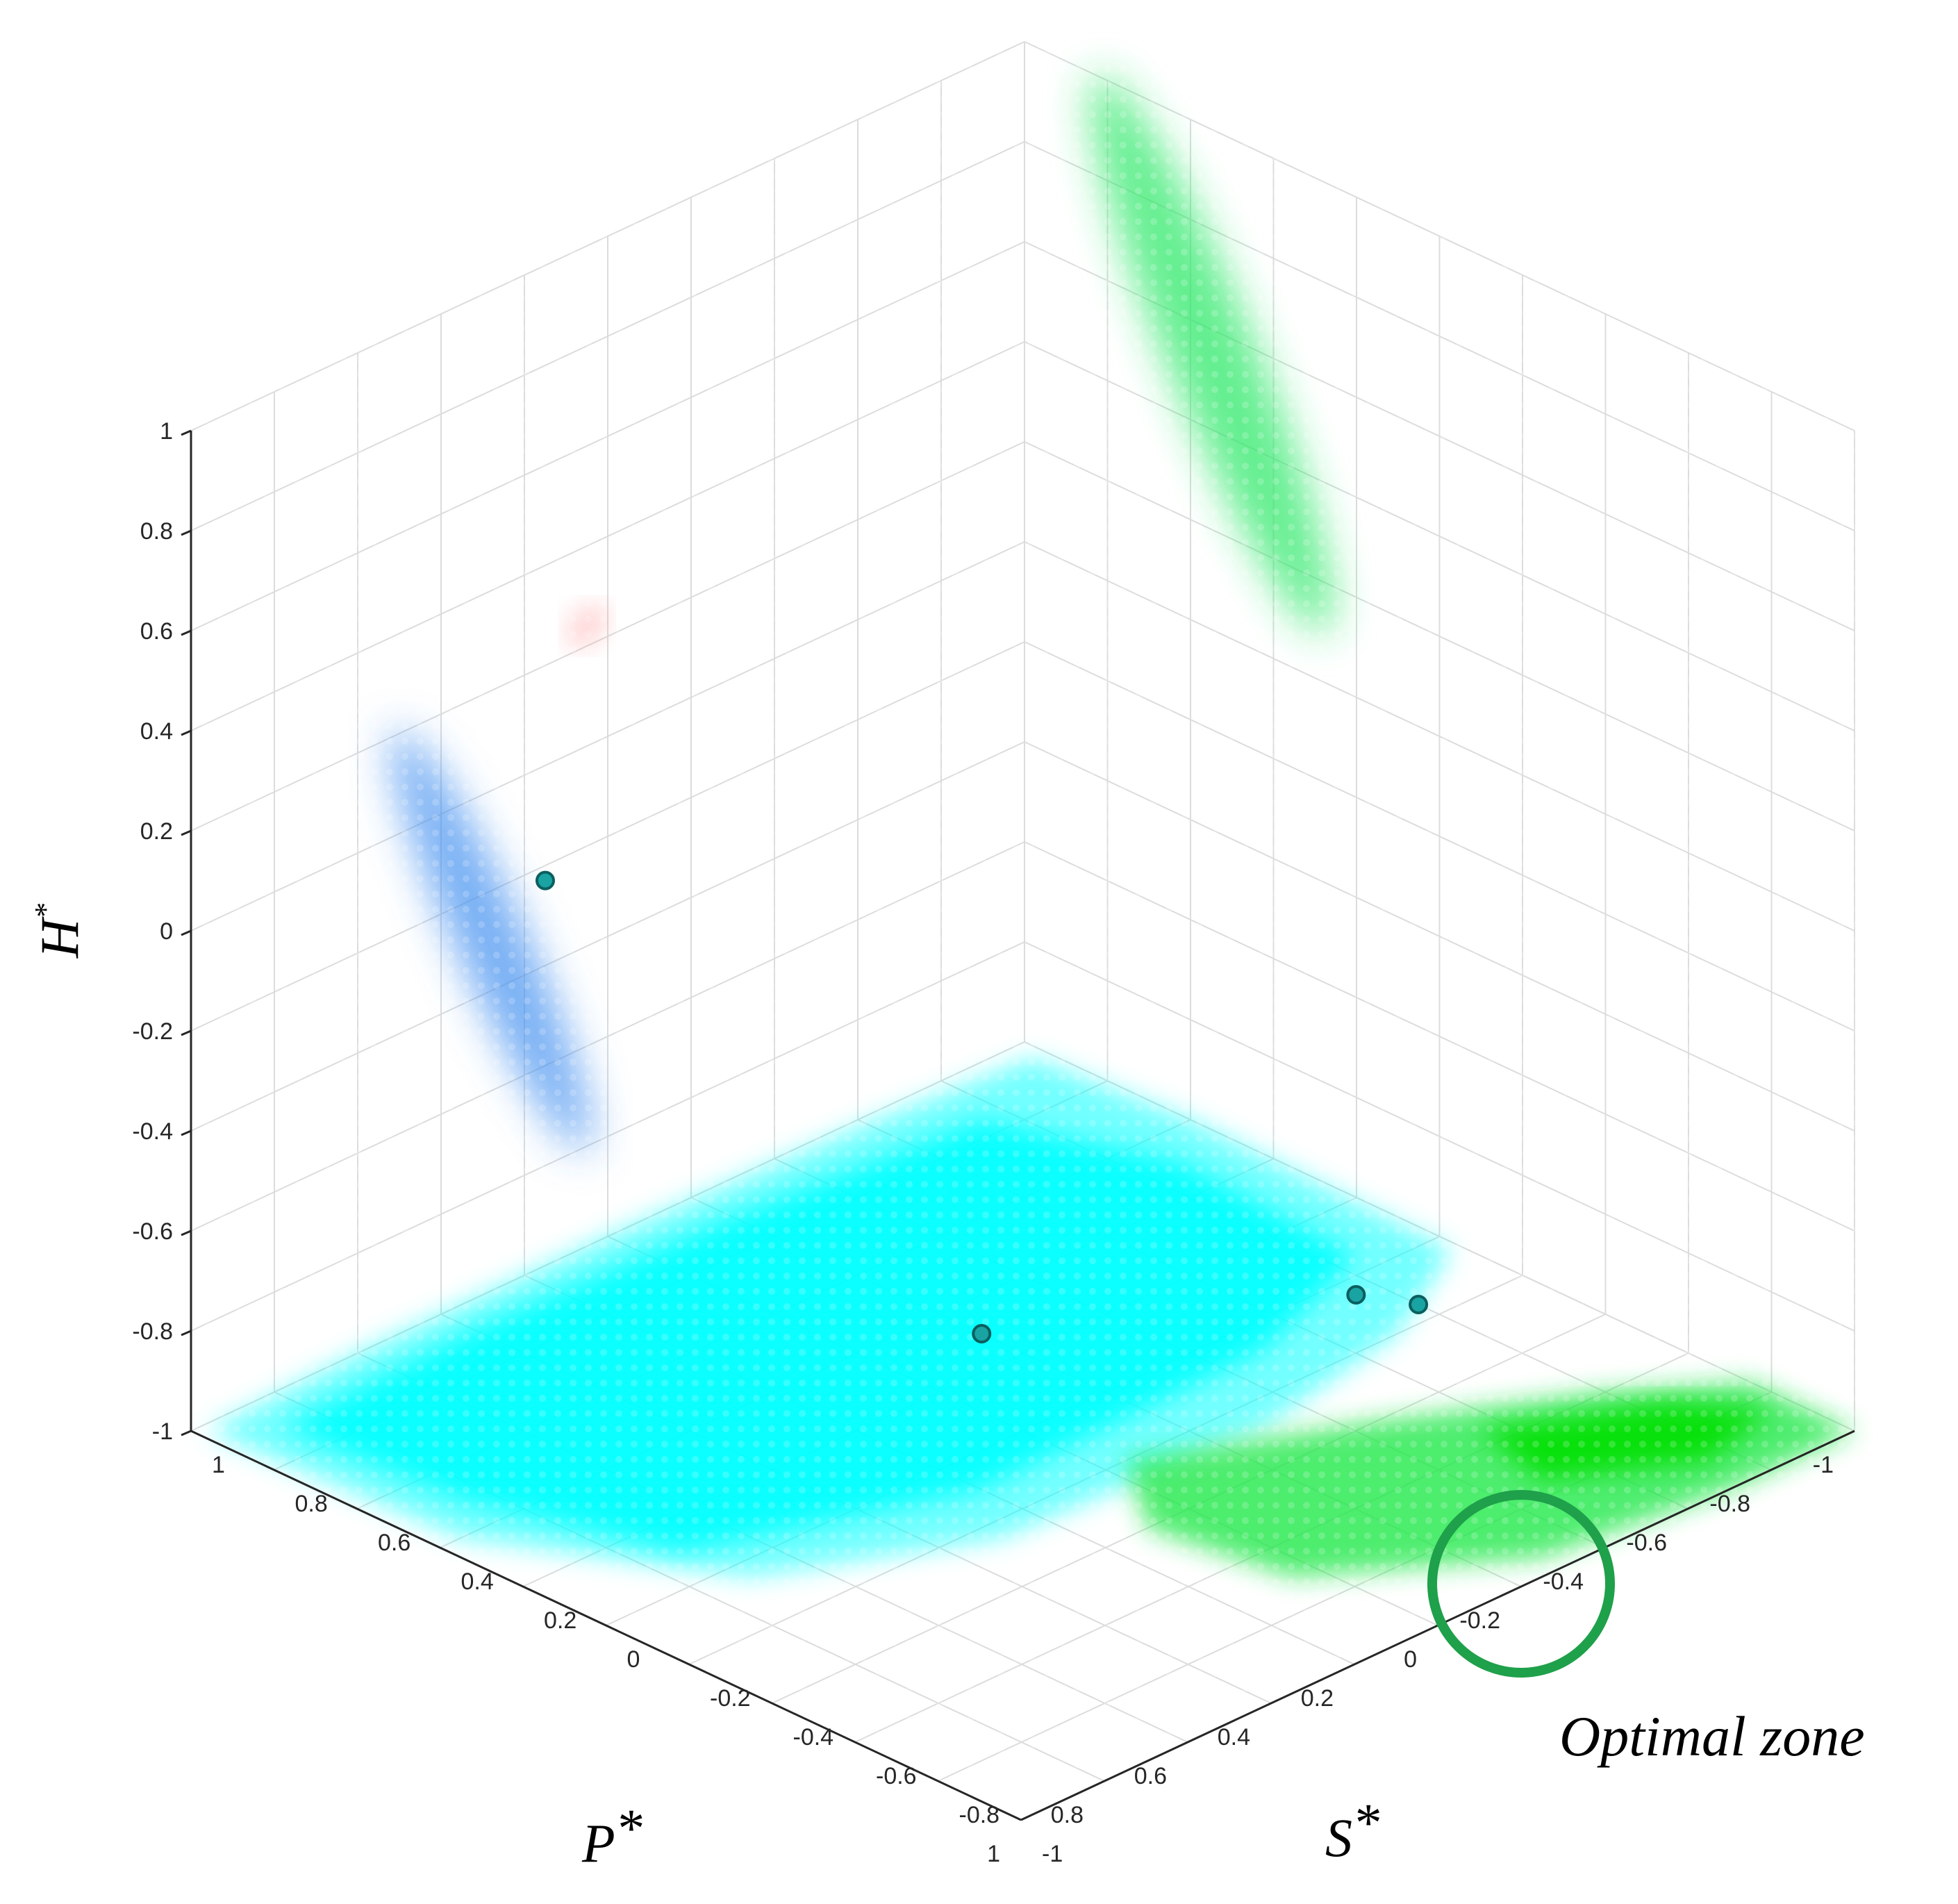 The image size is (1958, 1904). What do you see at coordinates (560, 1620) in the screenshot?
I see `y-tick-label: 0.2` at bounding box center [560, 1620].